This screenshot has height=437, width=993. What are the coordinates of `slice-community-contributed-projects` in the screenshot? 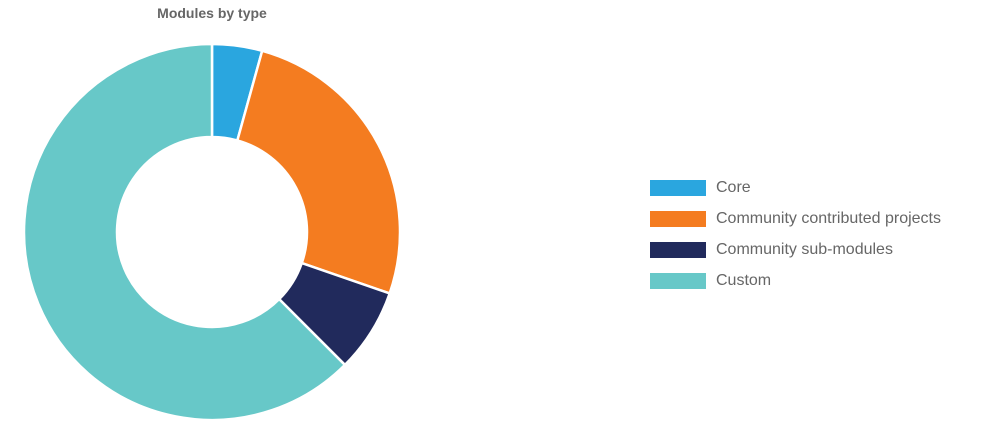 It's located at (318, 172).